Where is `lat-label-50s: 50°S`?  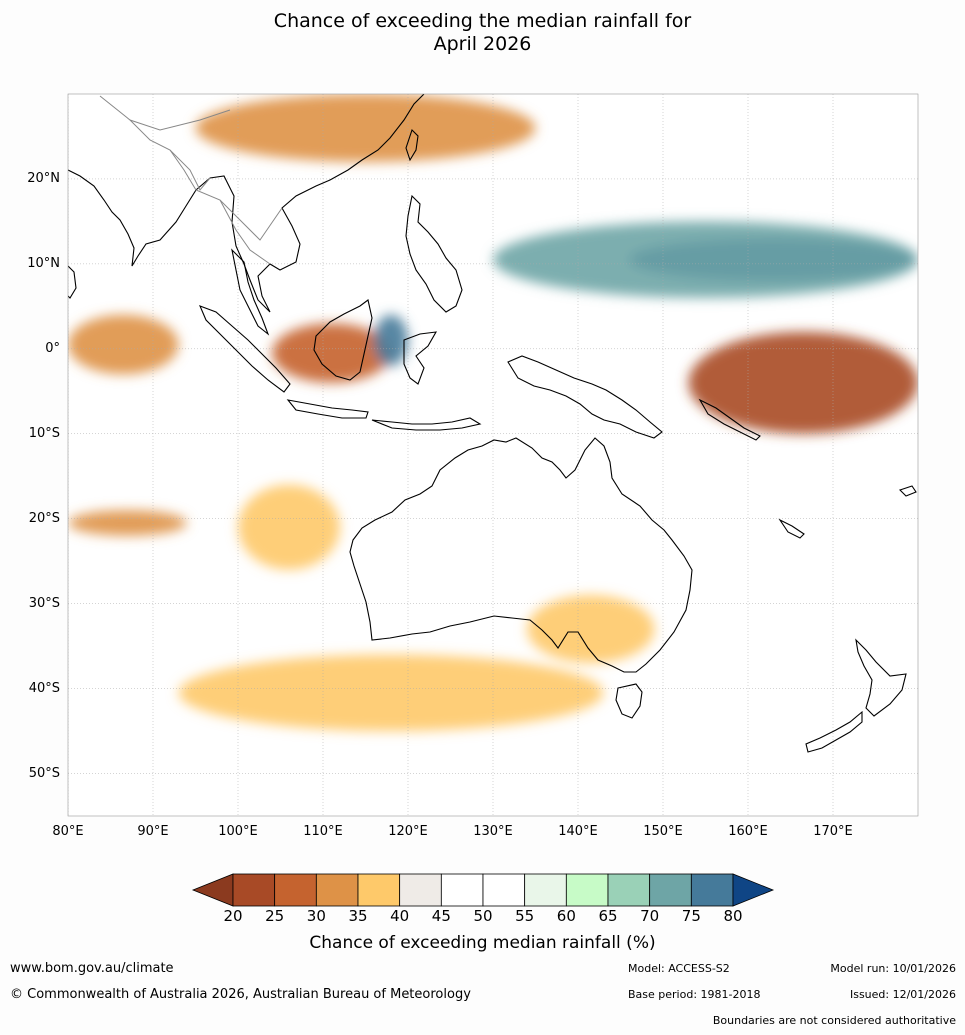 lat-label-50s: 50°S is located at coordinates (44, 773).